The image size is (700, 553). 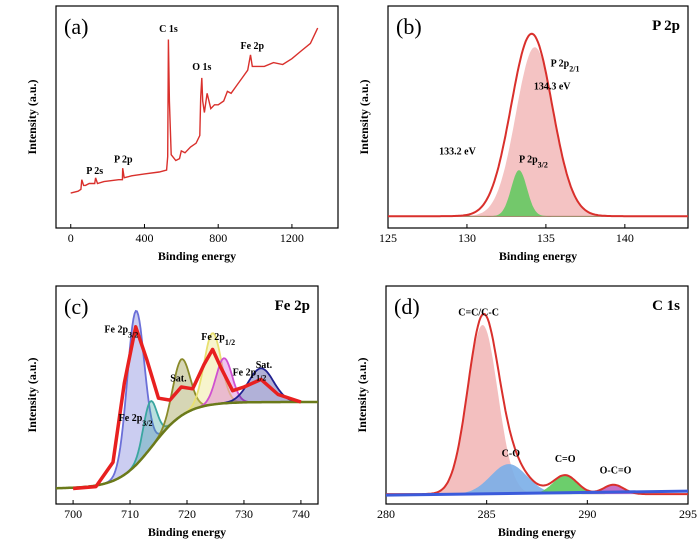 I want to click on x-tick-label: 280, so click(x=386, y=514).